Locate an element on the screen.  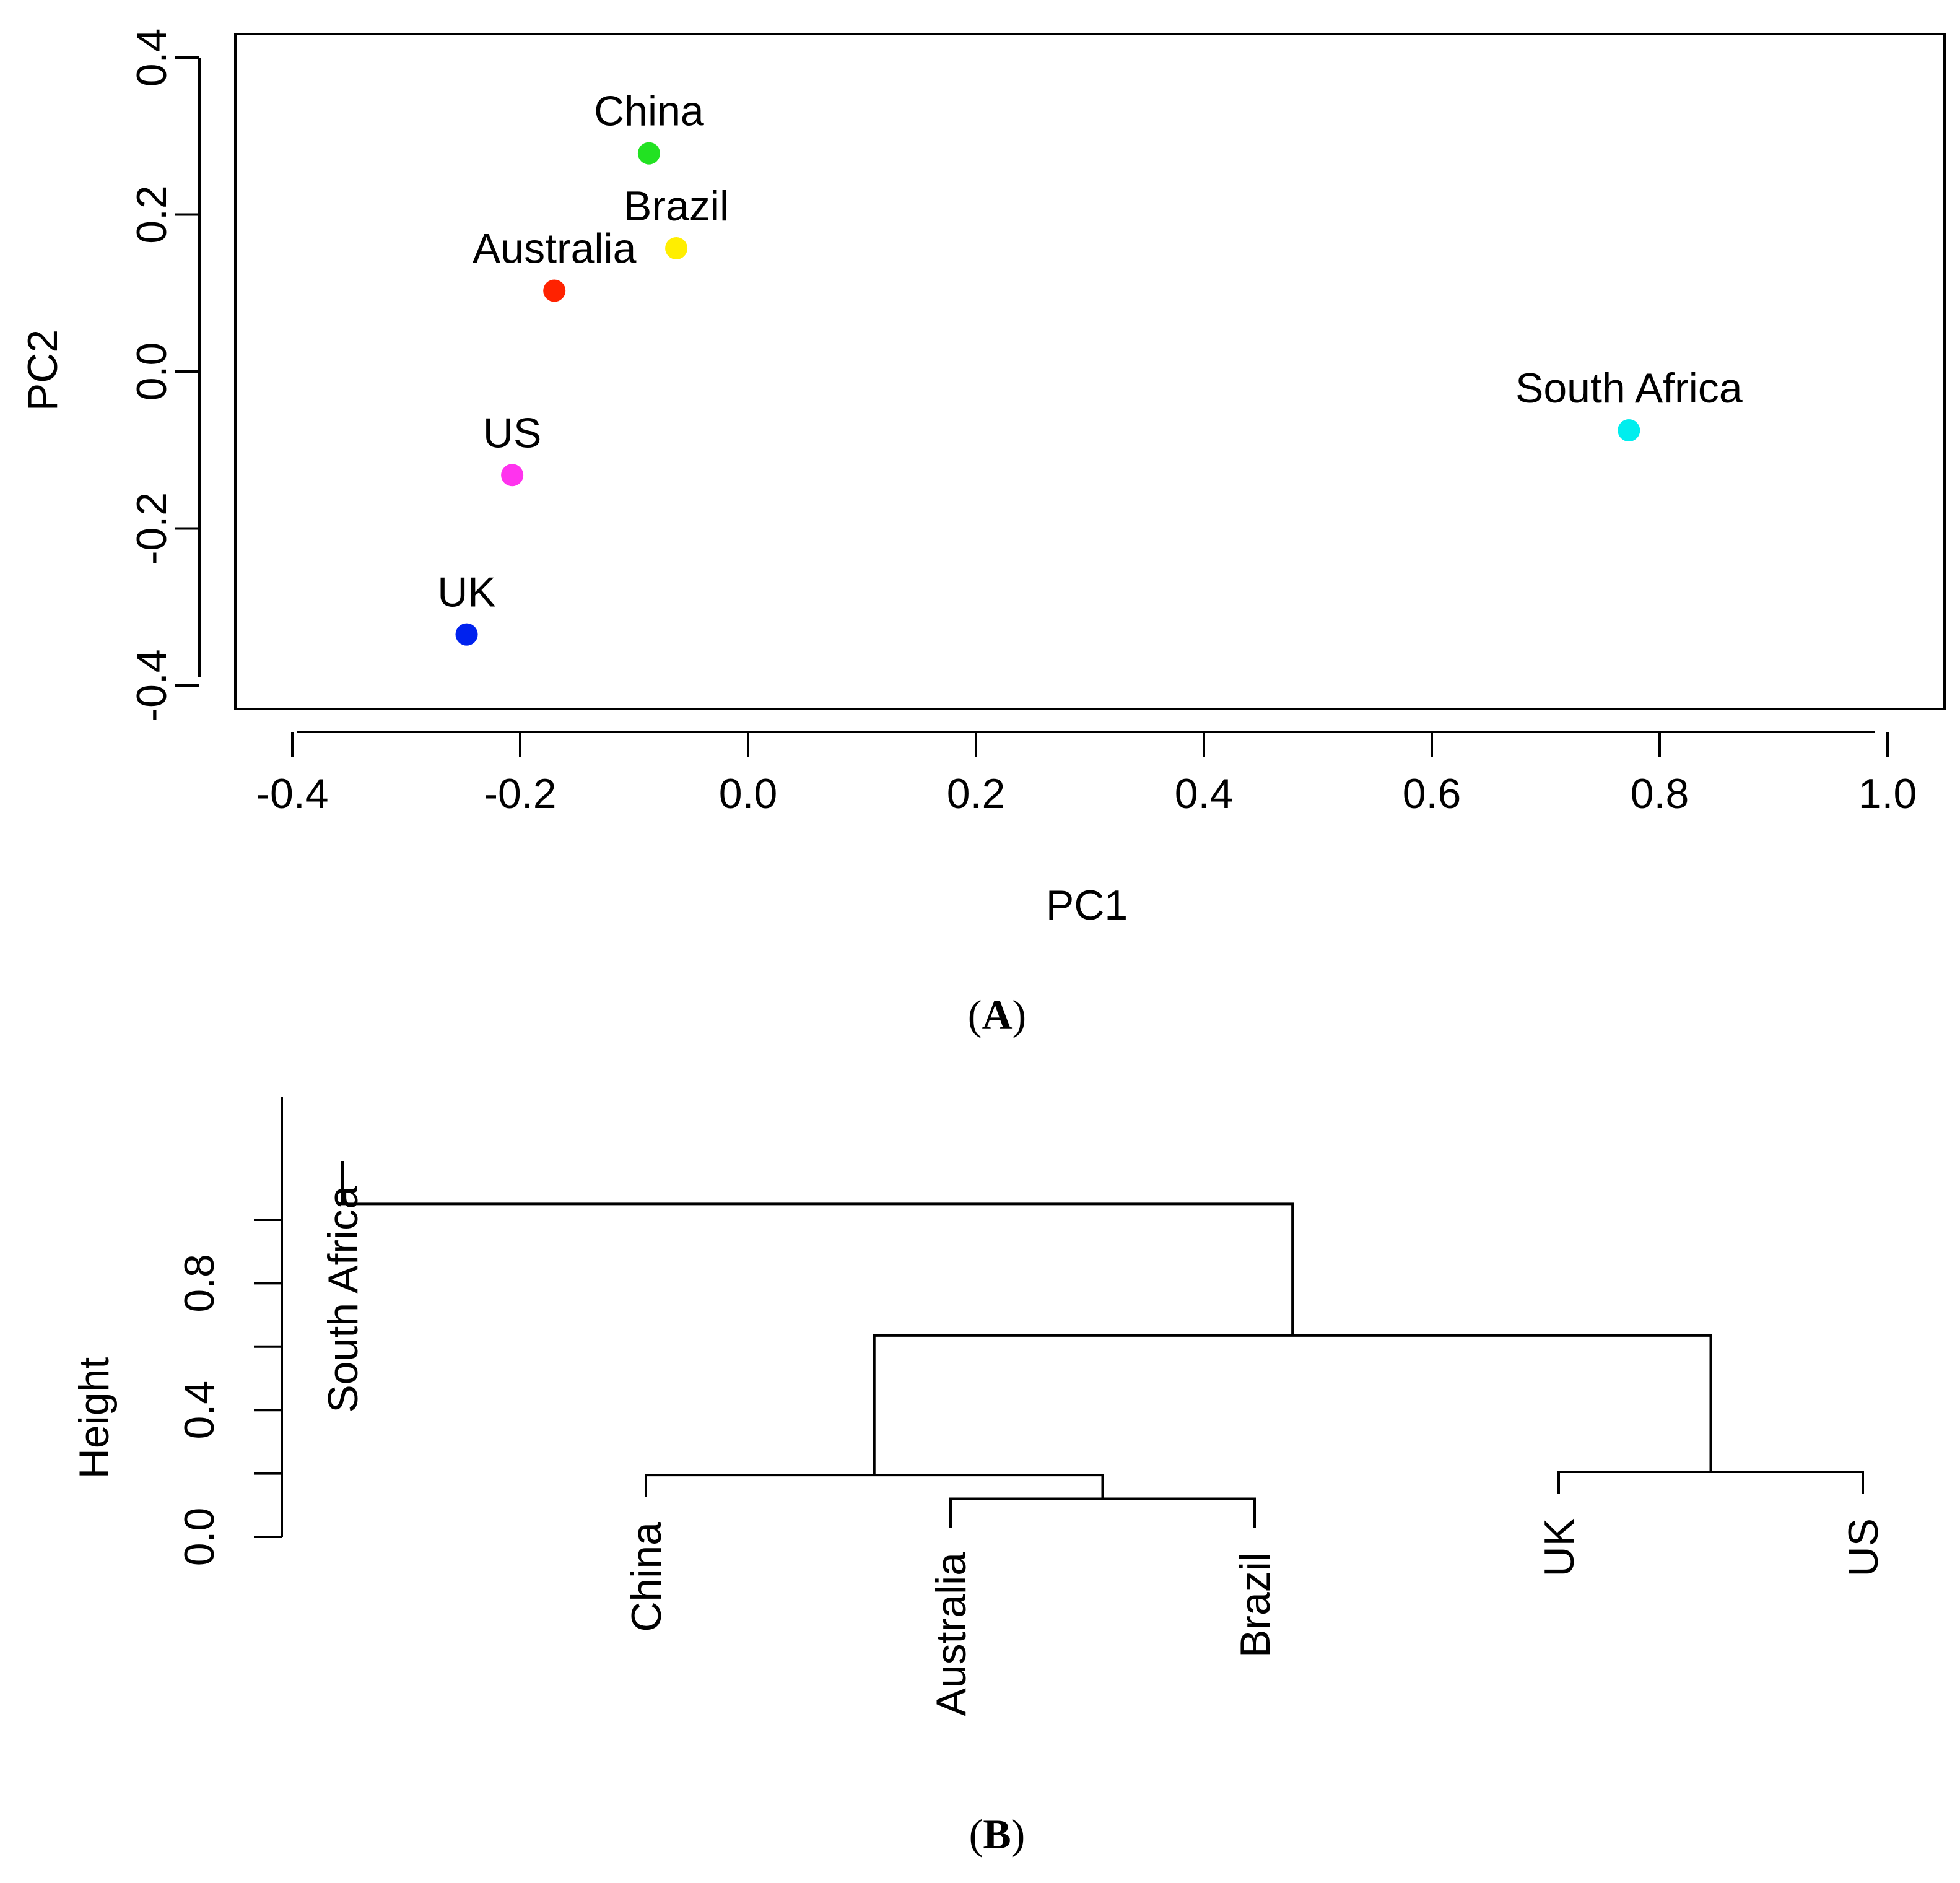
height-tick-label: 0.0 is located at coordinates (200, 1537).